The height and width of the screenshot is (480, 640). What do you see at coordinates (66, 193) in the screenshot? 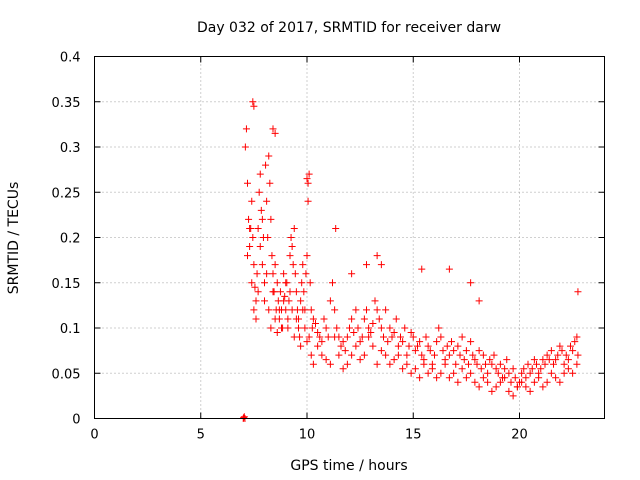
I see `y-tick-label: 0.25` at bounding box center [66, 193].